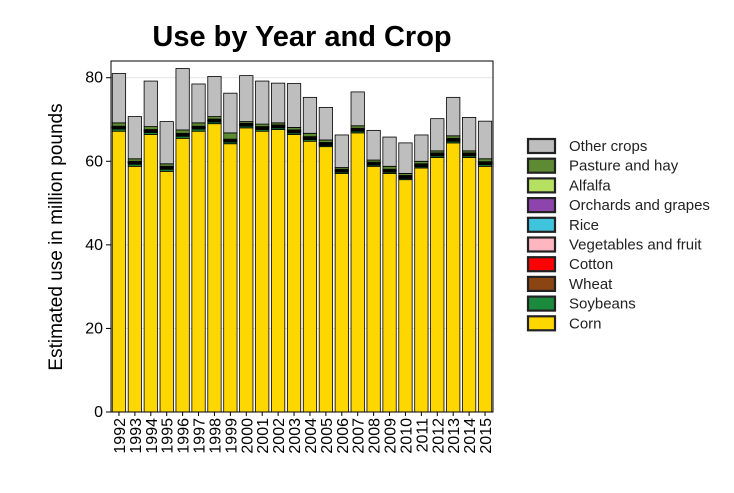  Describe the element at coordinates (263, 436) in the screenshot. I see `x-tick-label: 2001` at that location.